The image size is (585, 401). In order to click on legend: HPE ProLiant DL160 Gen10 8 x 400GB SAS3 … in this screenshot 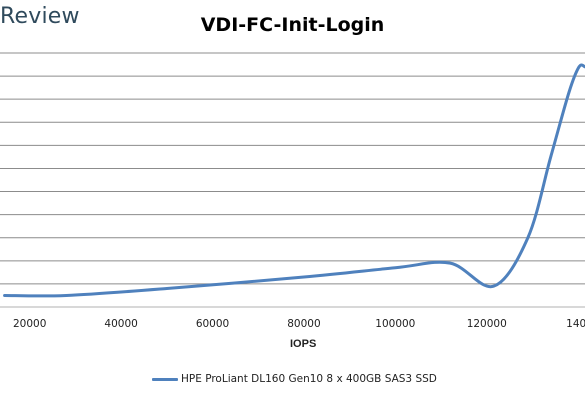, I will do `click(294, 379)`.